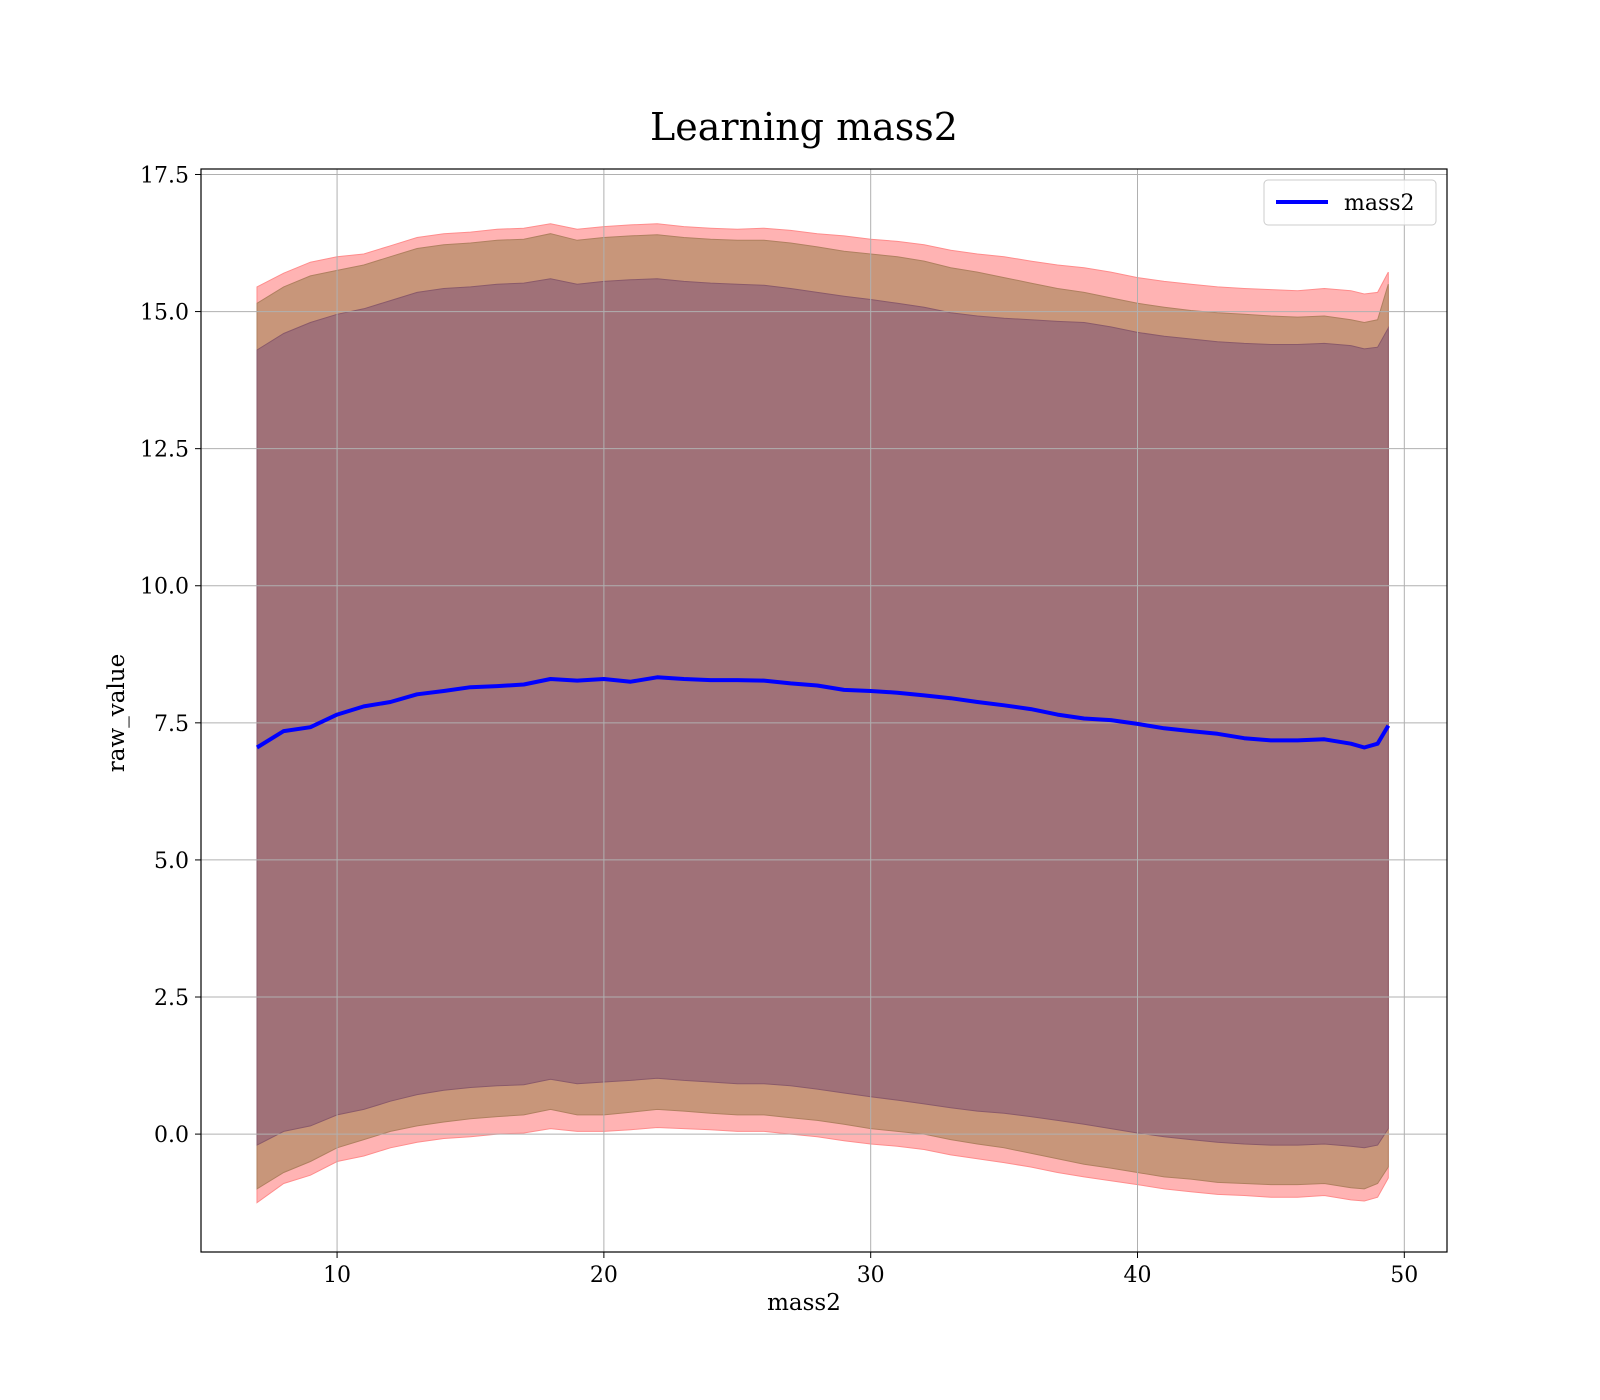 The width and height of the screenshot is (1600, 1400). I want to click on y-tick-label: 5.0, so click(171, 861).